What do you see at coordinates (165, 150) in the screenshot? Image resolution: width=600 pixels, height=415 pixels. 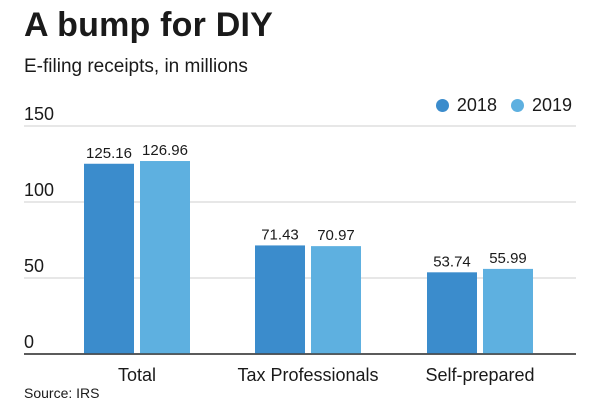 I see `value-label: 126.96` at bounding box center [165, 150].